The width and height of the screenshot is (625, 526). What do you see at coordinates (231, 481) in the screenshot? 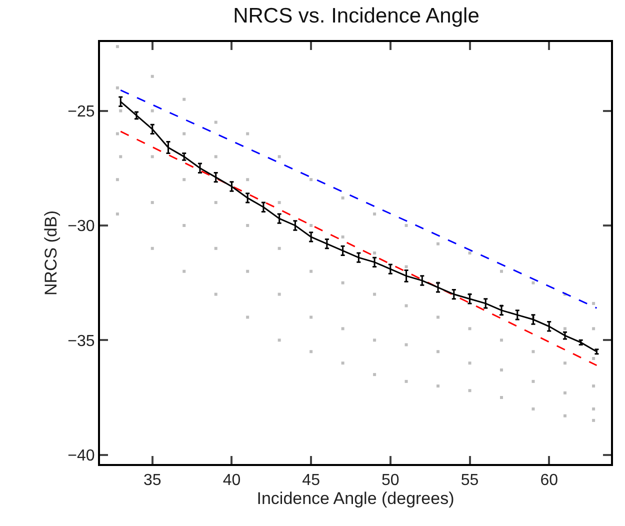
I see `x-tick-label: 40` at bounding box center [231, 481].